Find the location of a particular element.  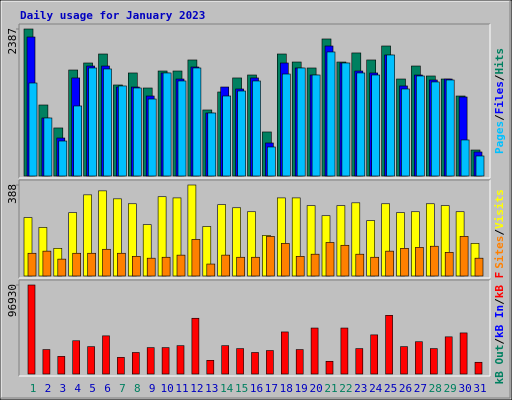

legend: kB Out/kB In/kB F is located at coordinates (499, 328).